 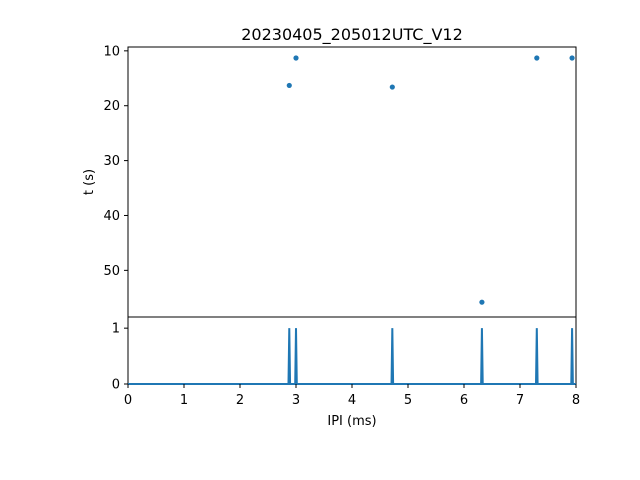 What do you see at coordinates (116, 329) in the screenshot?
I see `histogram-y-tick-label: 1` at bounding box center [116, 329].